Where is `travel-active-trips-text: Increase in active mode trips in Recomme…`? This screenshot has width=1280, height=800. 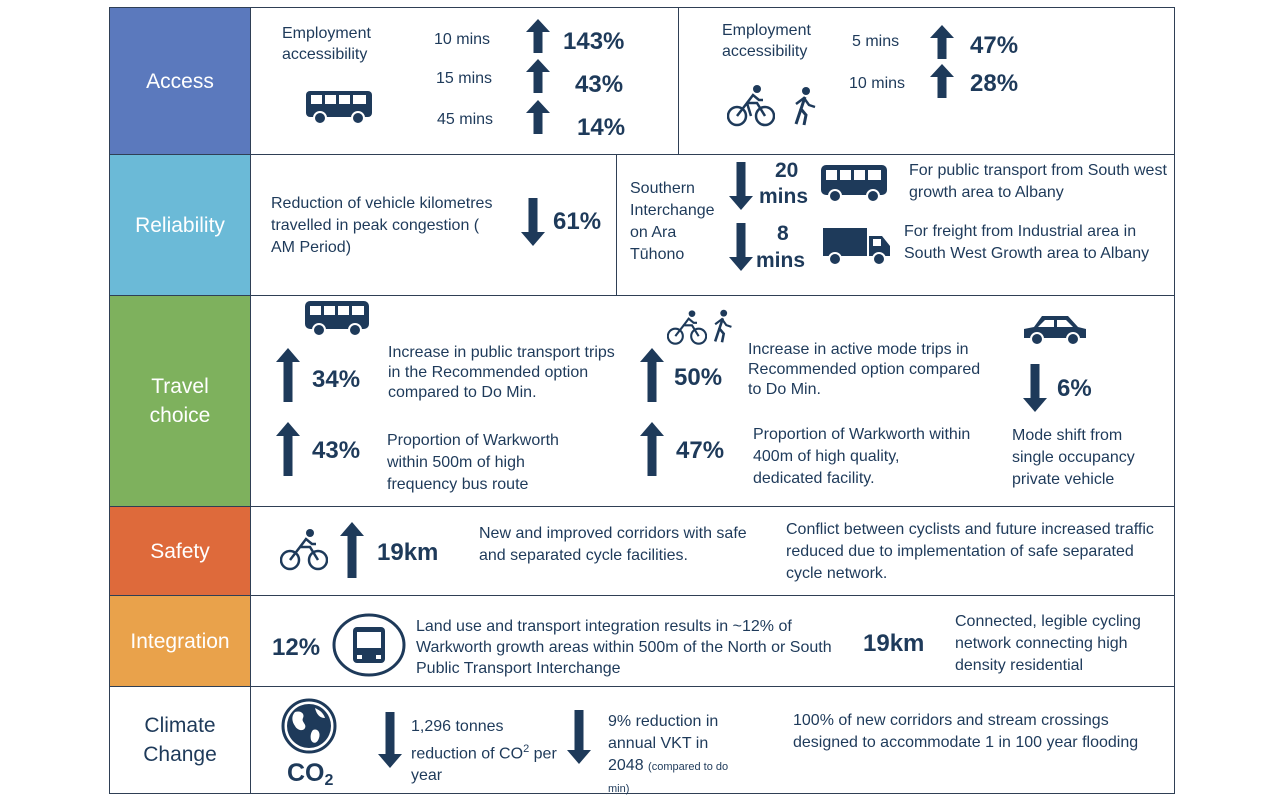 travel-active-trips-text: Increase in active mode trips in Recomme… is located at coordinates (864, 369).